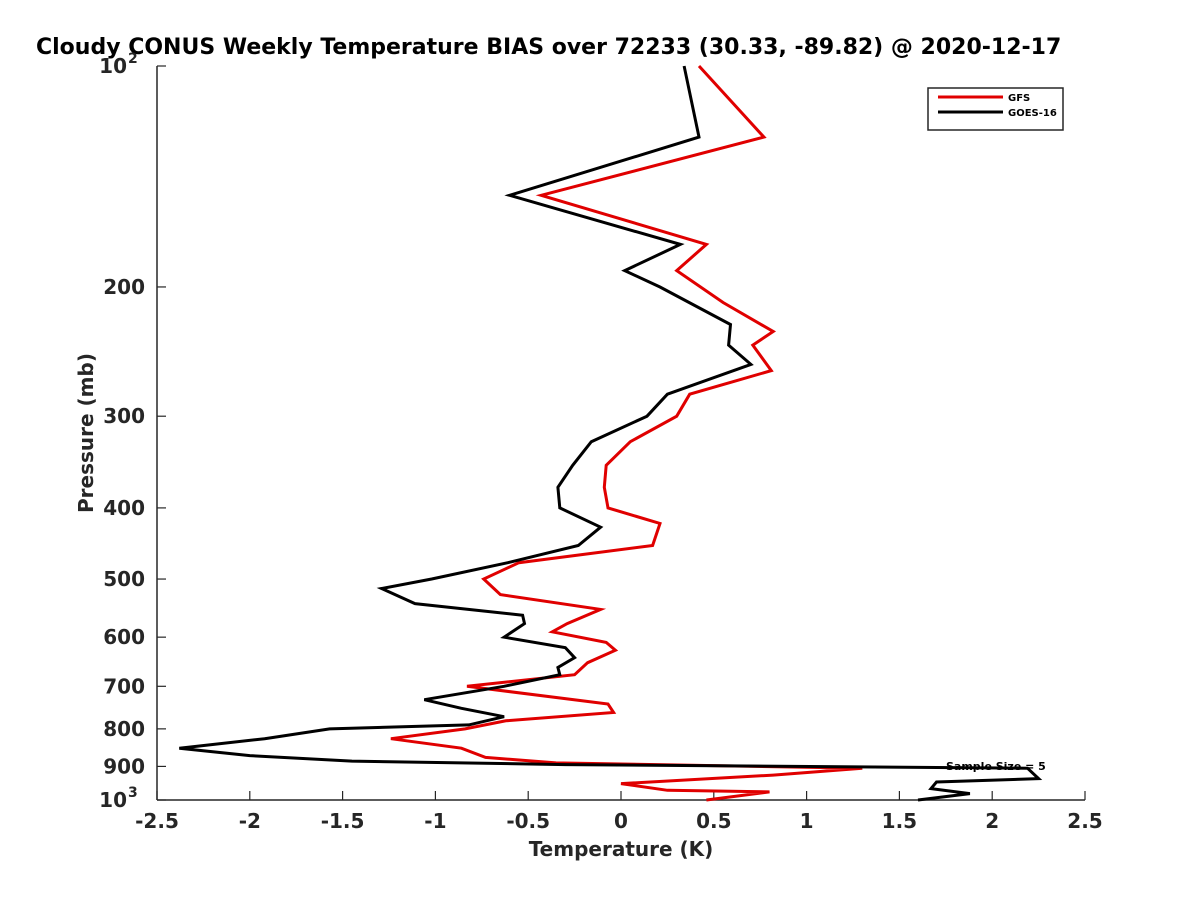  I want to click on sample-size-annotation: Sample Size = 5, so click(996, 766).